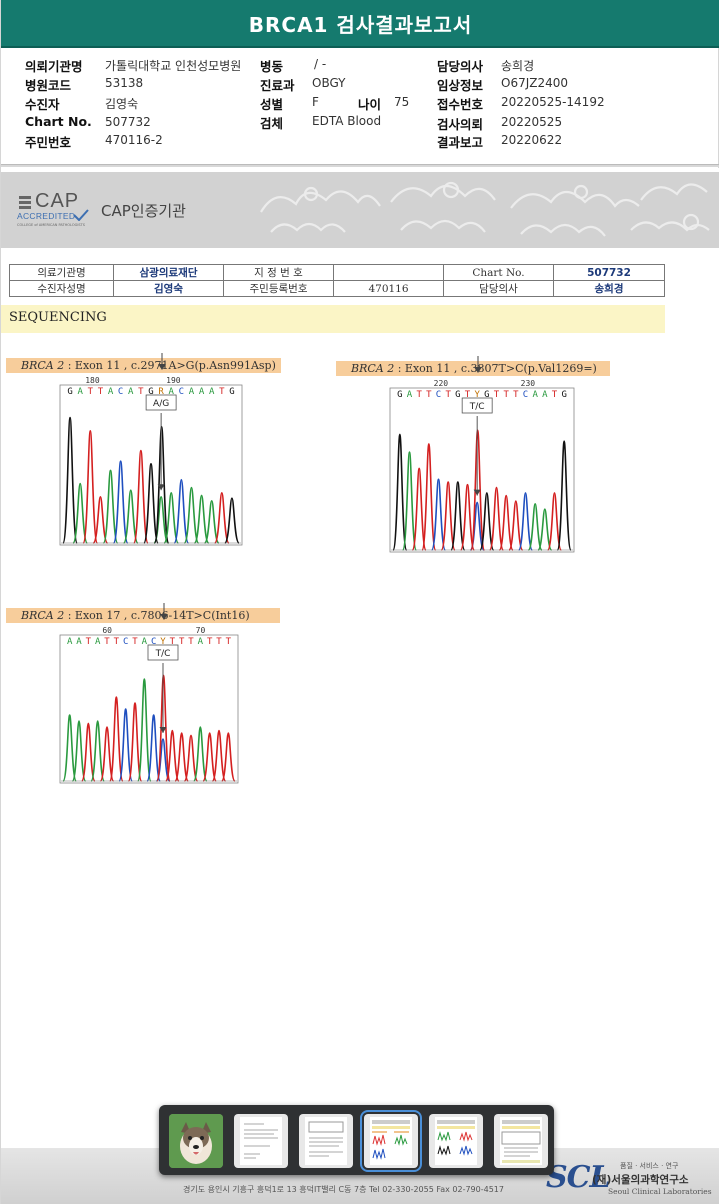 This screenshot has height=1204, width=719. What do you see at coordinates (54, 66) in the screenshot?
I see `hospital-label: 의뢰기관명` at bounding box center [54, 66].